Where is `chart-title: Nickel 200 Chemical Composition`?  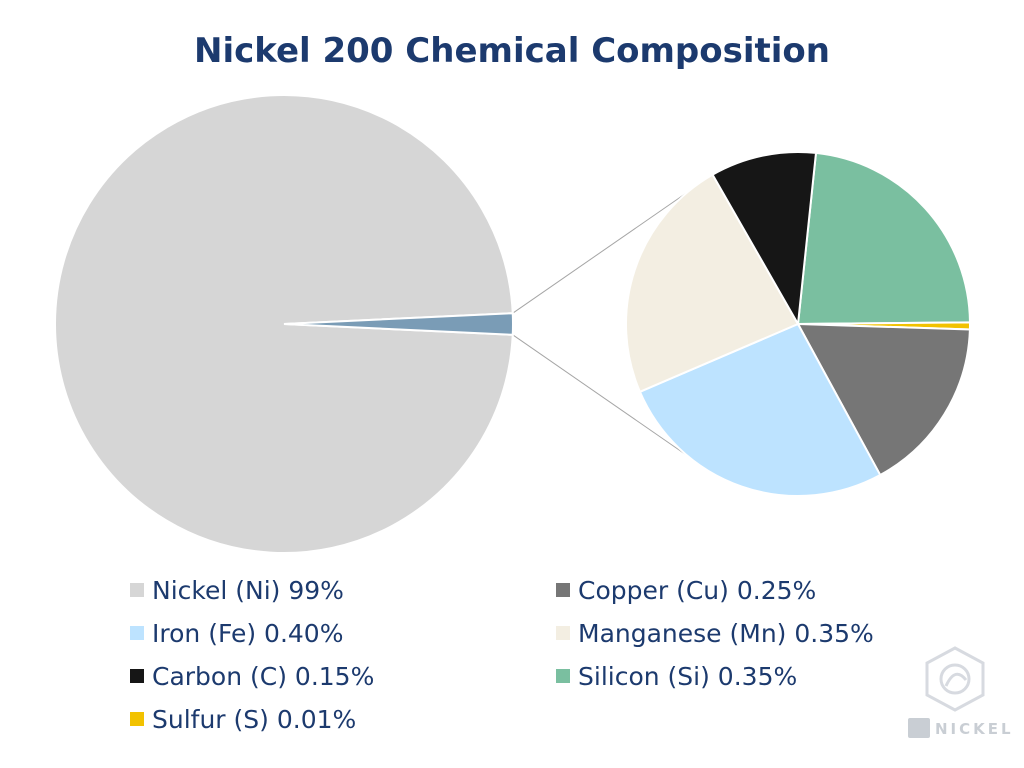 chart-title: Nickel 200 Chemical Composition is located at coordinates (512, 51).